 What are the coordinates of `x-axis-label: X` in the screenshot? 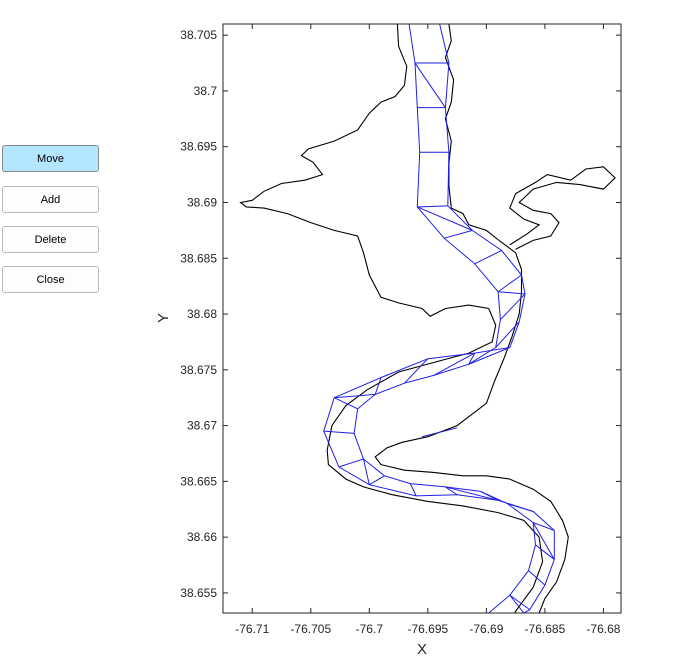 It's located at (422, 649).